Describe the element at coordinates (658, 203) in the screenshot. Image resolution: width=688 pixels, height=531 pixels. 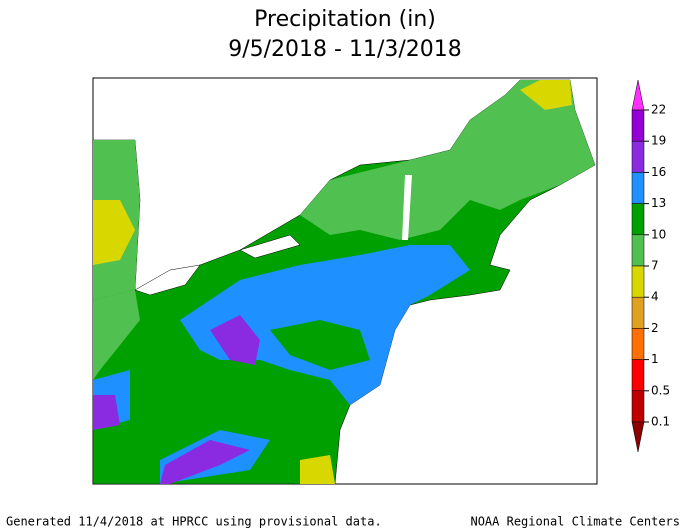
I see `legend-label: 13` at that location.